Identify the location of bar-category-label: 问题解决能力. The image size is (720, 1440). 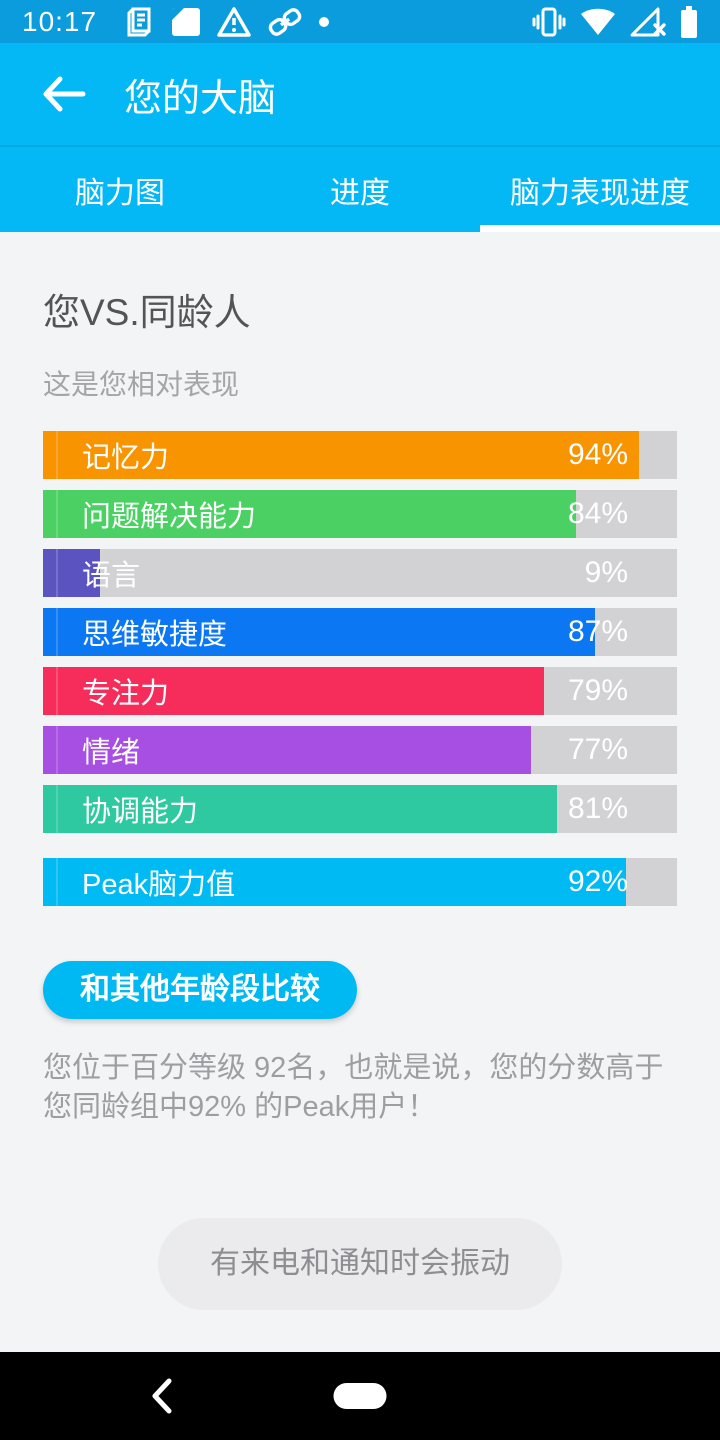
(169, 517).